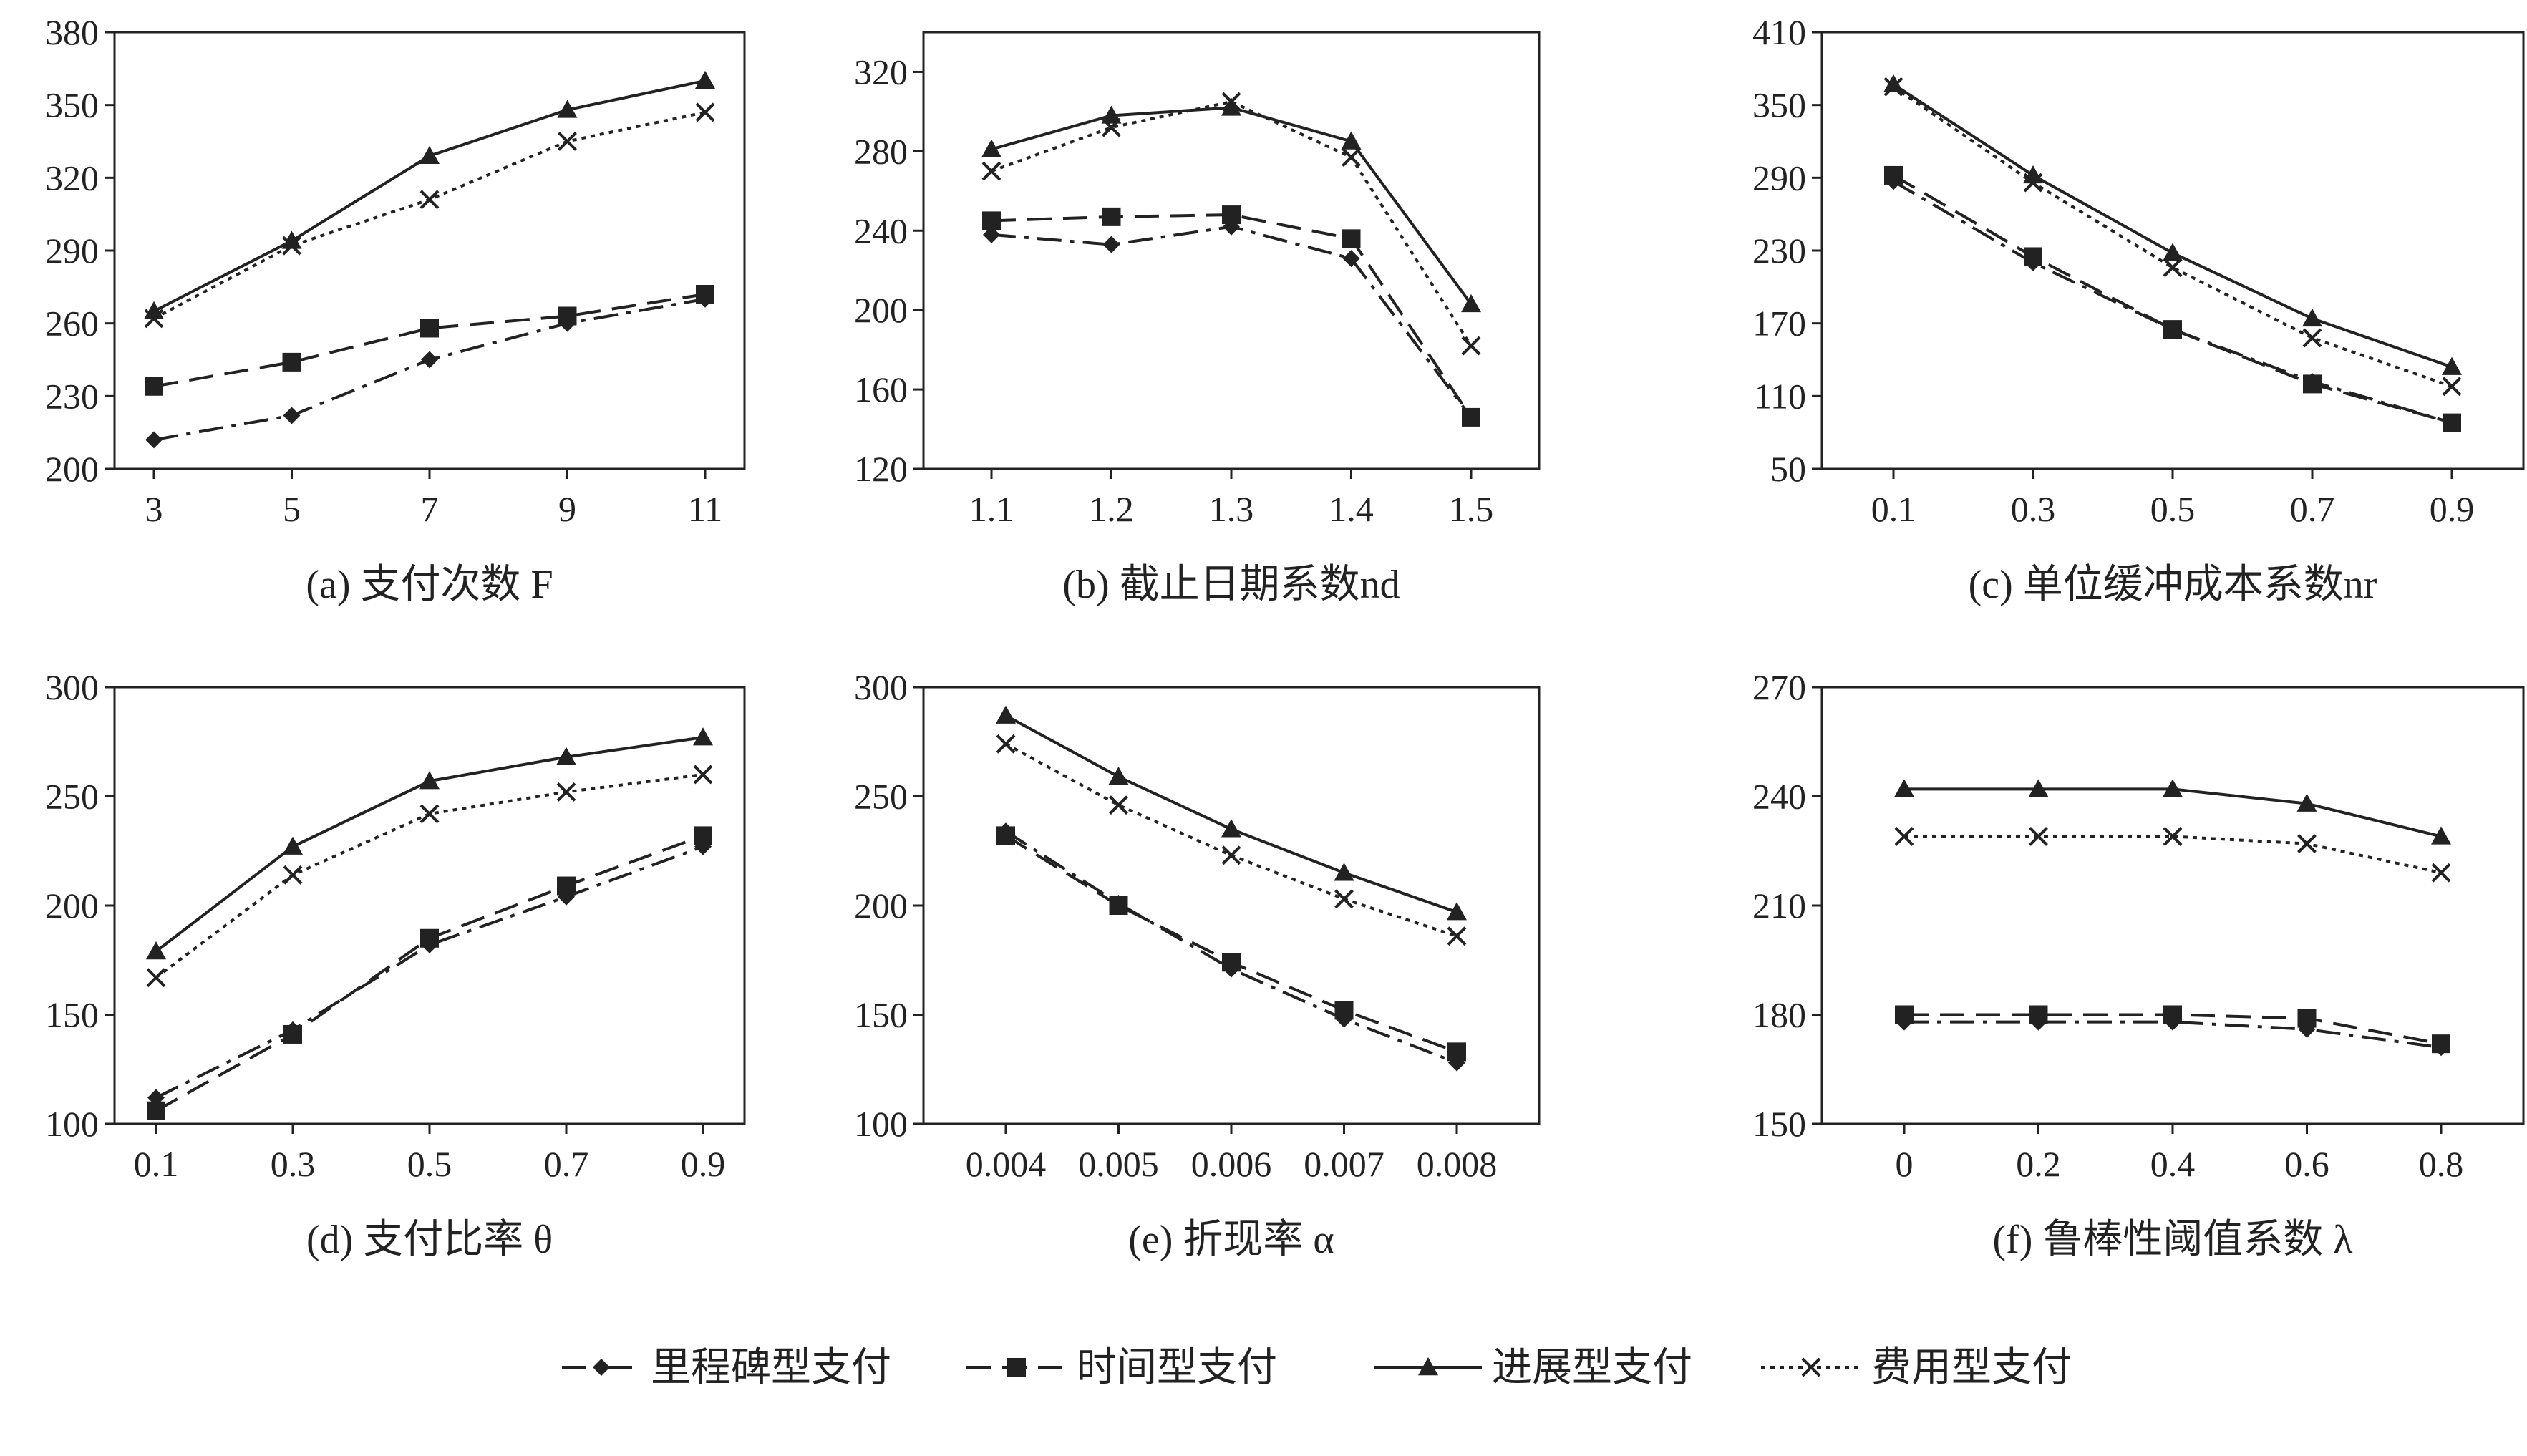  Describe the element at coordinates (2173, 1164) in the screenshot. I see `x-tick-label: 0.4` at that location.